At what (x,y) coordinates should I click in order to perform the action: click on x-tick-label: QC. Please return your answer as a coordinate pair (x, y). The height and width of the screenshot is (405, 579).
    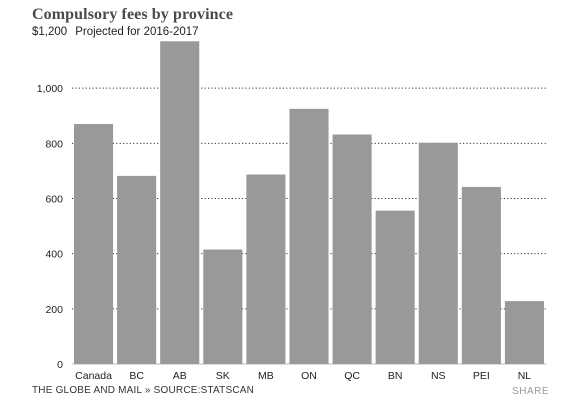
    Looking at the image, I should click on (352, 376).